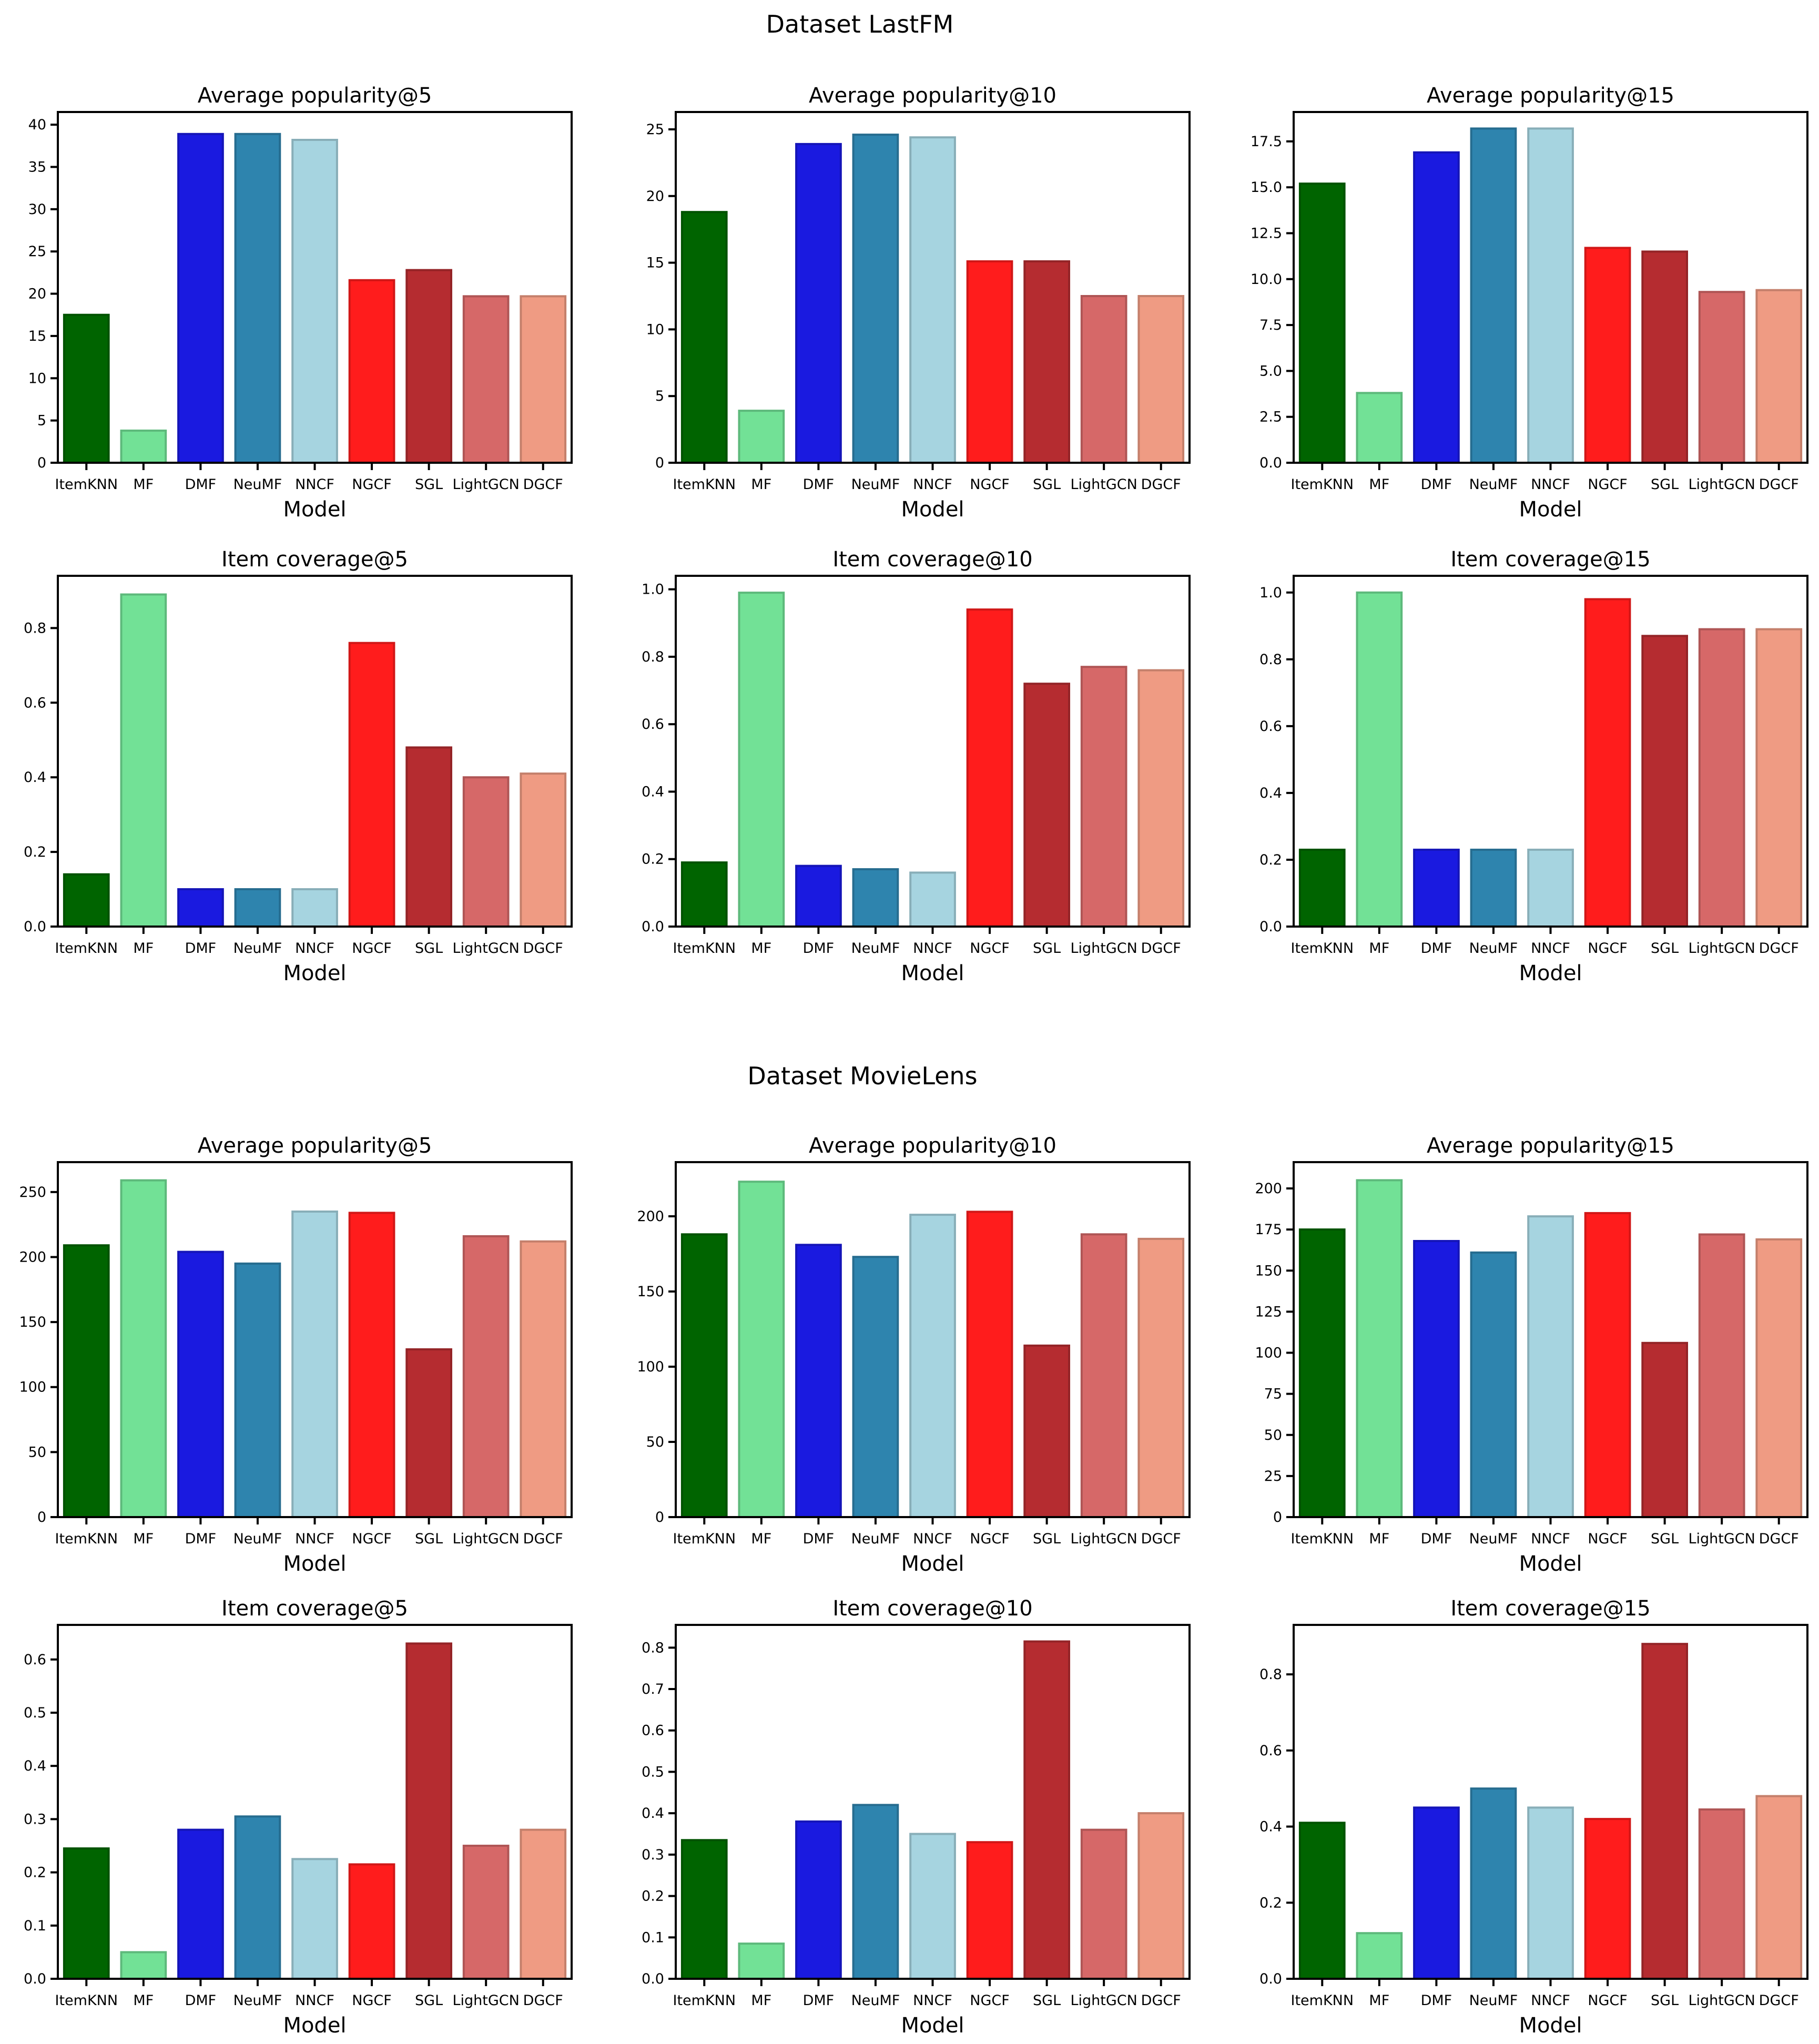 The height and width of the screenshot is (2044, 1819). What do you see at coordinates (1268, 1312) in the screenshot?
I see `y-tick-label: 125` at bounding box center [1268, 1312].